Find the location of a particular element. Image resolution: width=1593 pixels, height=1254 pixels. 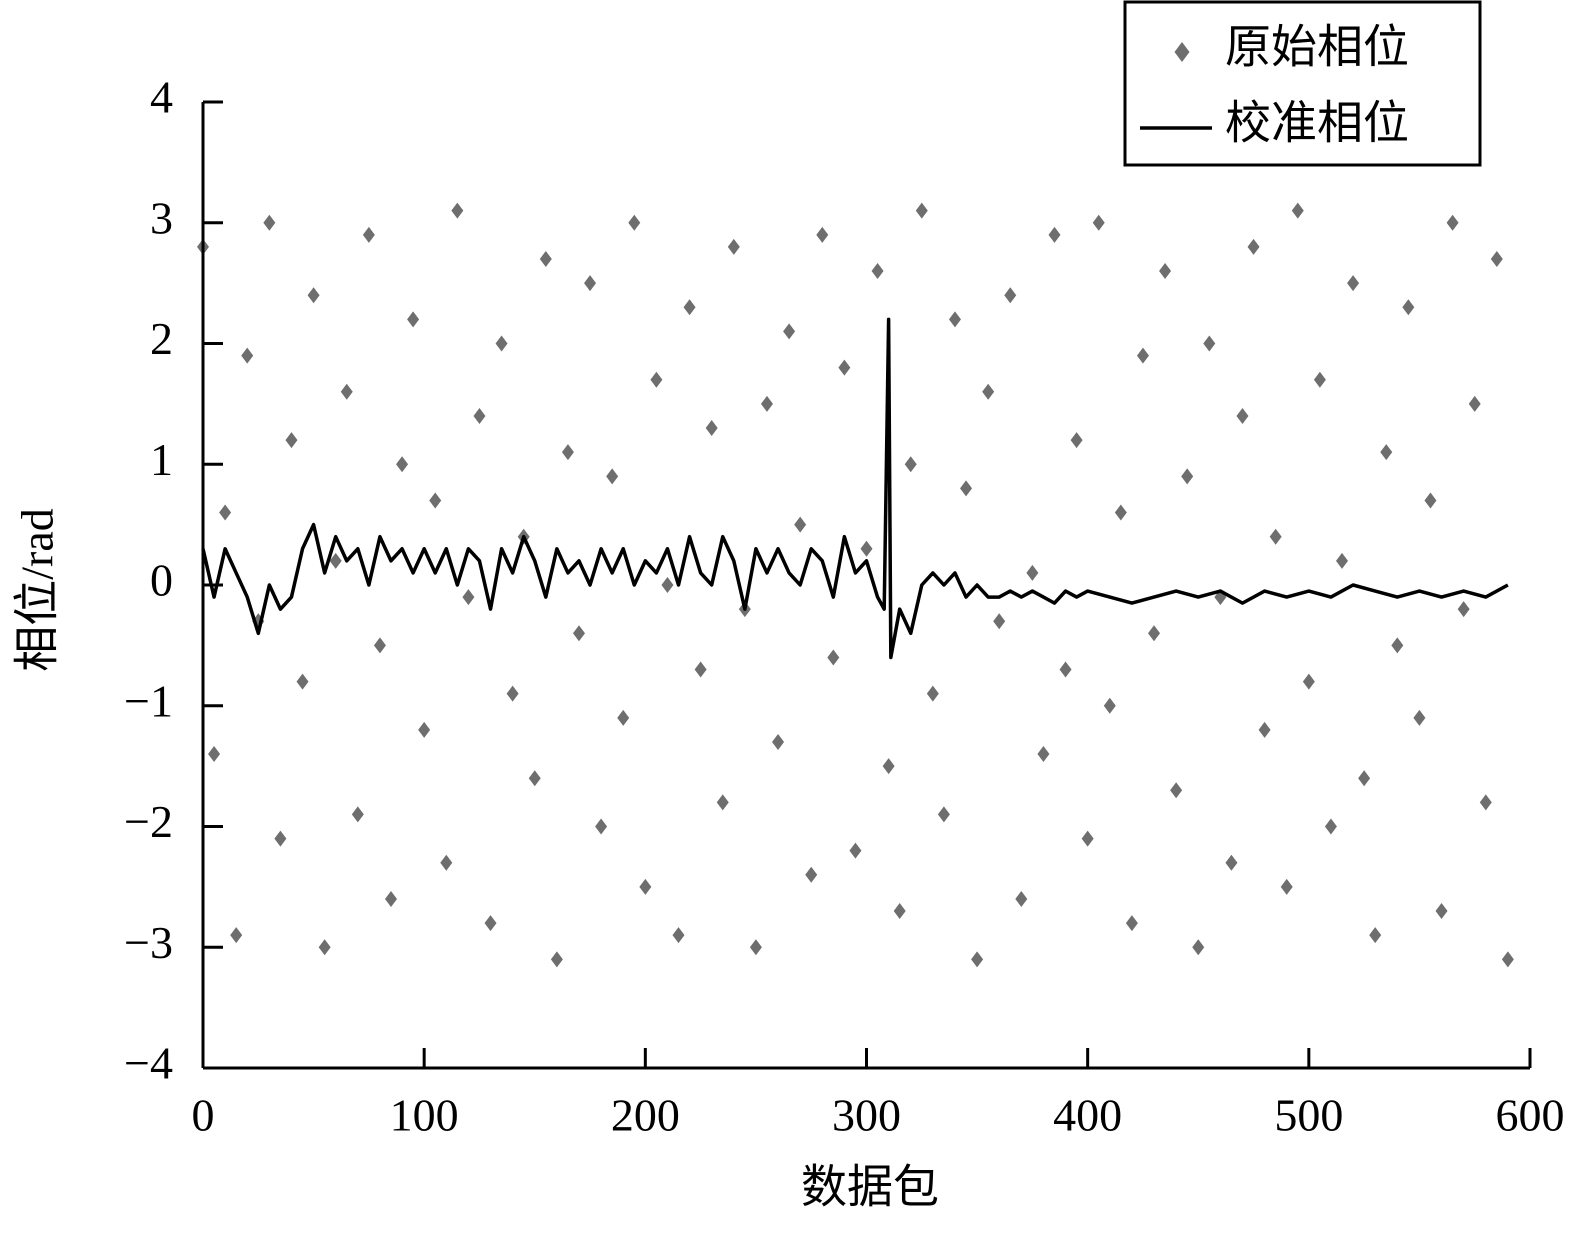

y-tick-label: 2 is located at coordinates (161, 338).